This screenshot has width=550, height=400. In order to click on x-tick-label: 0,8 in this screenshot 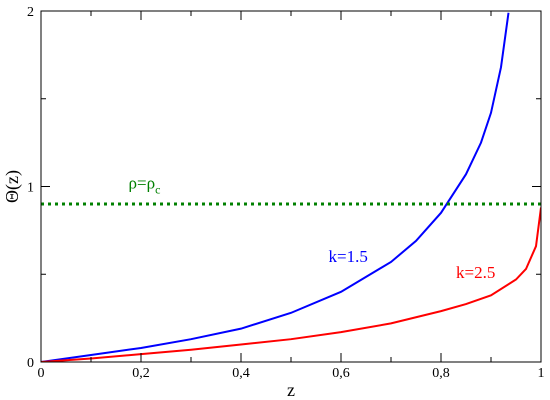, I will do `click(441, 373)`.